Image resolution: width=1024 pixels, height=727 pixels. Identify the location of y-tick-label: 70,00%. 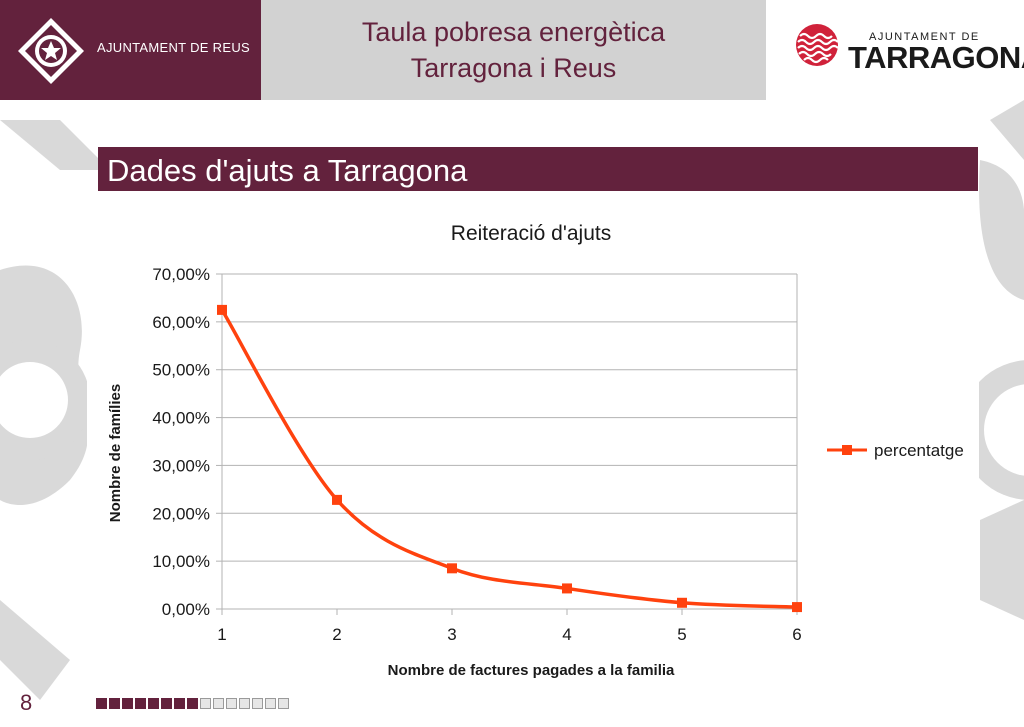
(181, 274).